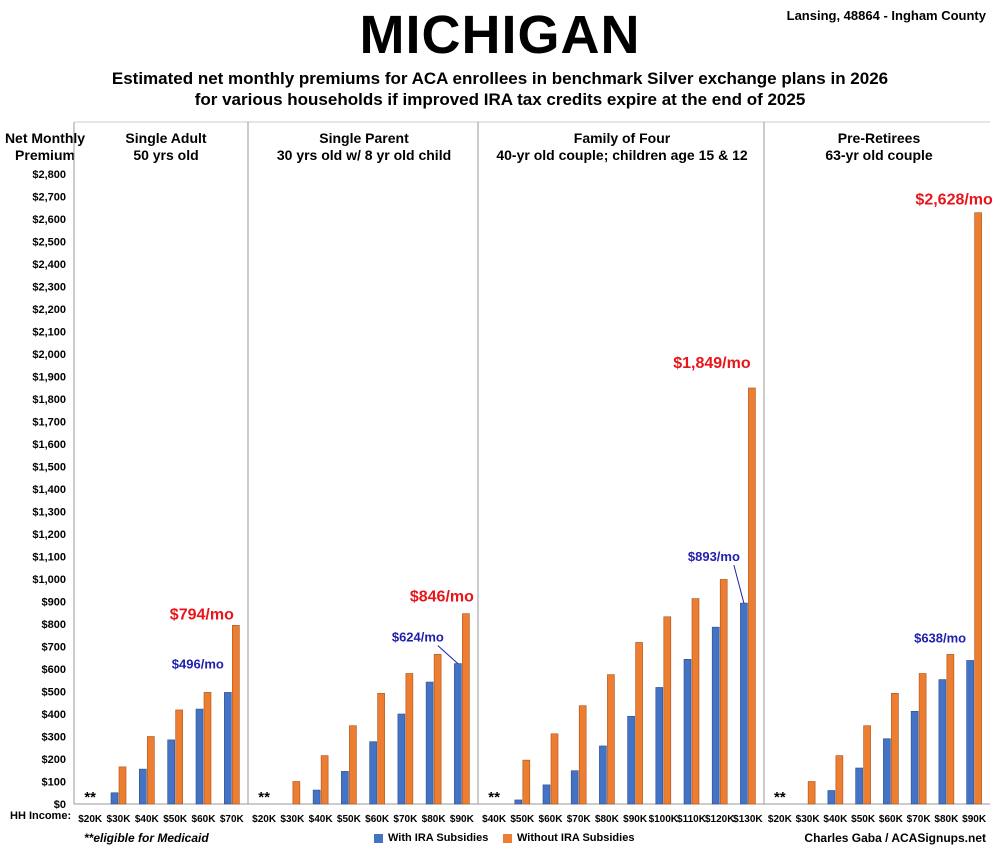 This screenshot has height=854, width=1000. Describe the element at coordinates (49, 535) in the screenshot. I see `y-tick-label: $1,200` at that location.